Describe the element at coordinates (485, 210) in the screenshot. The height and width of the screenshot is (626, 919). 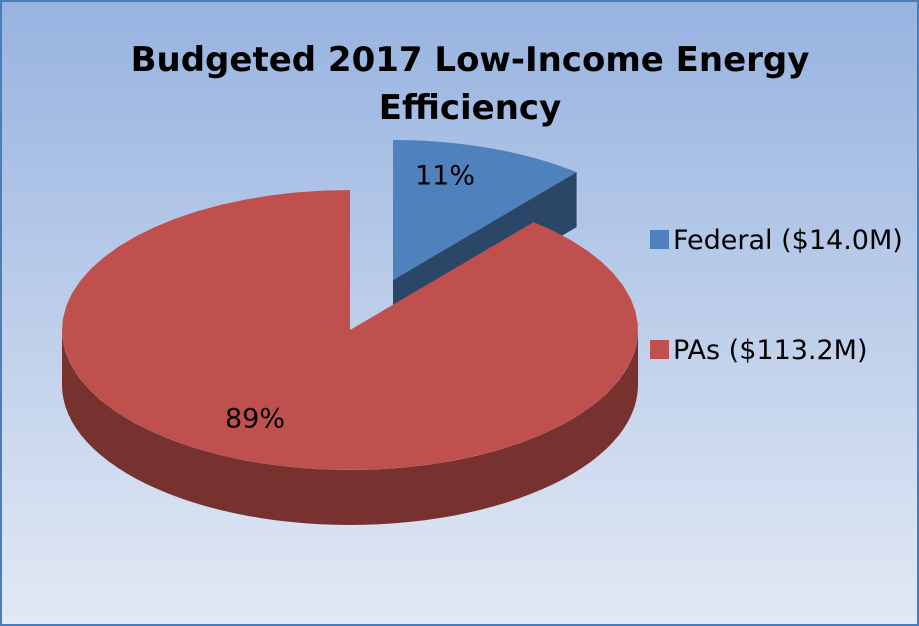
I see `slice` at that location.